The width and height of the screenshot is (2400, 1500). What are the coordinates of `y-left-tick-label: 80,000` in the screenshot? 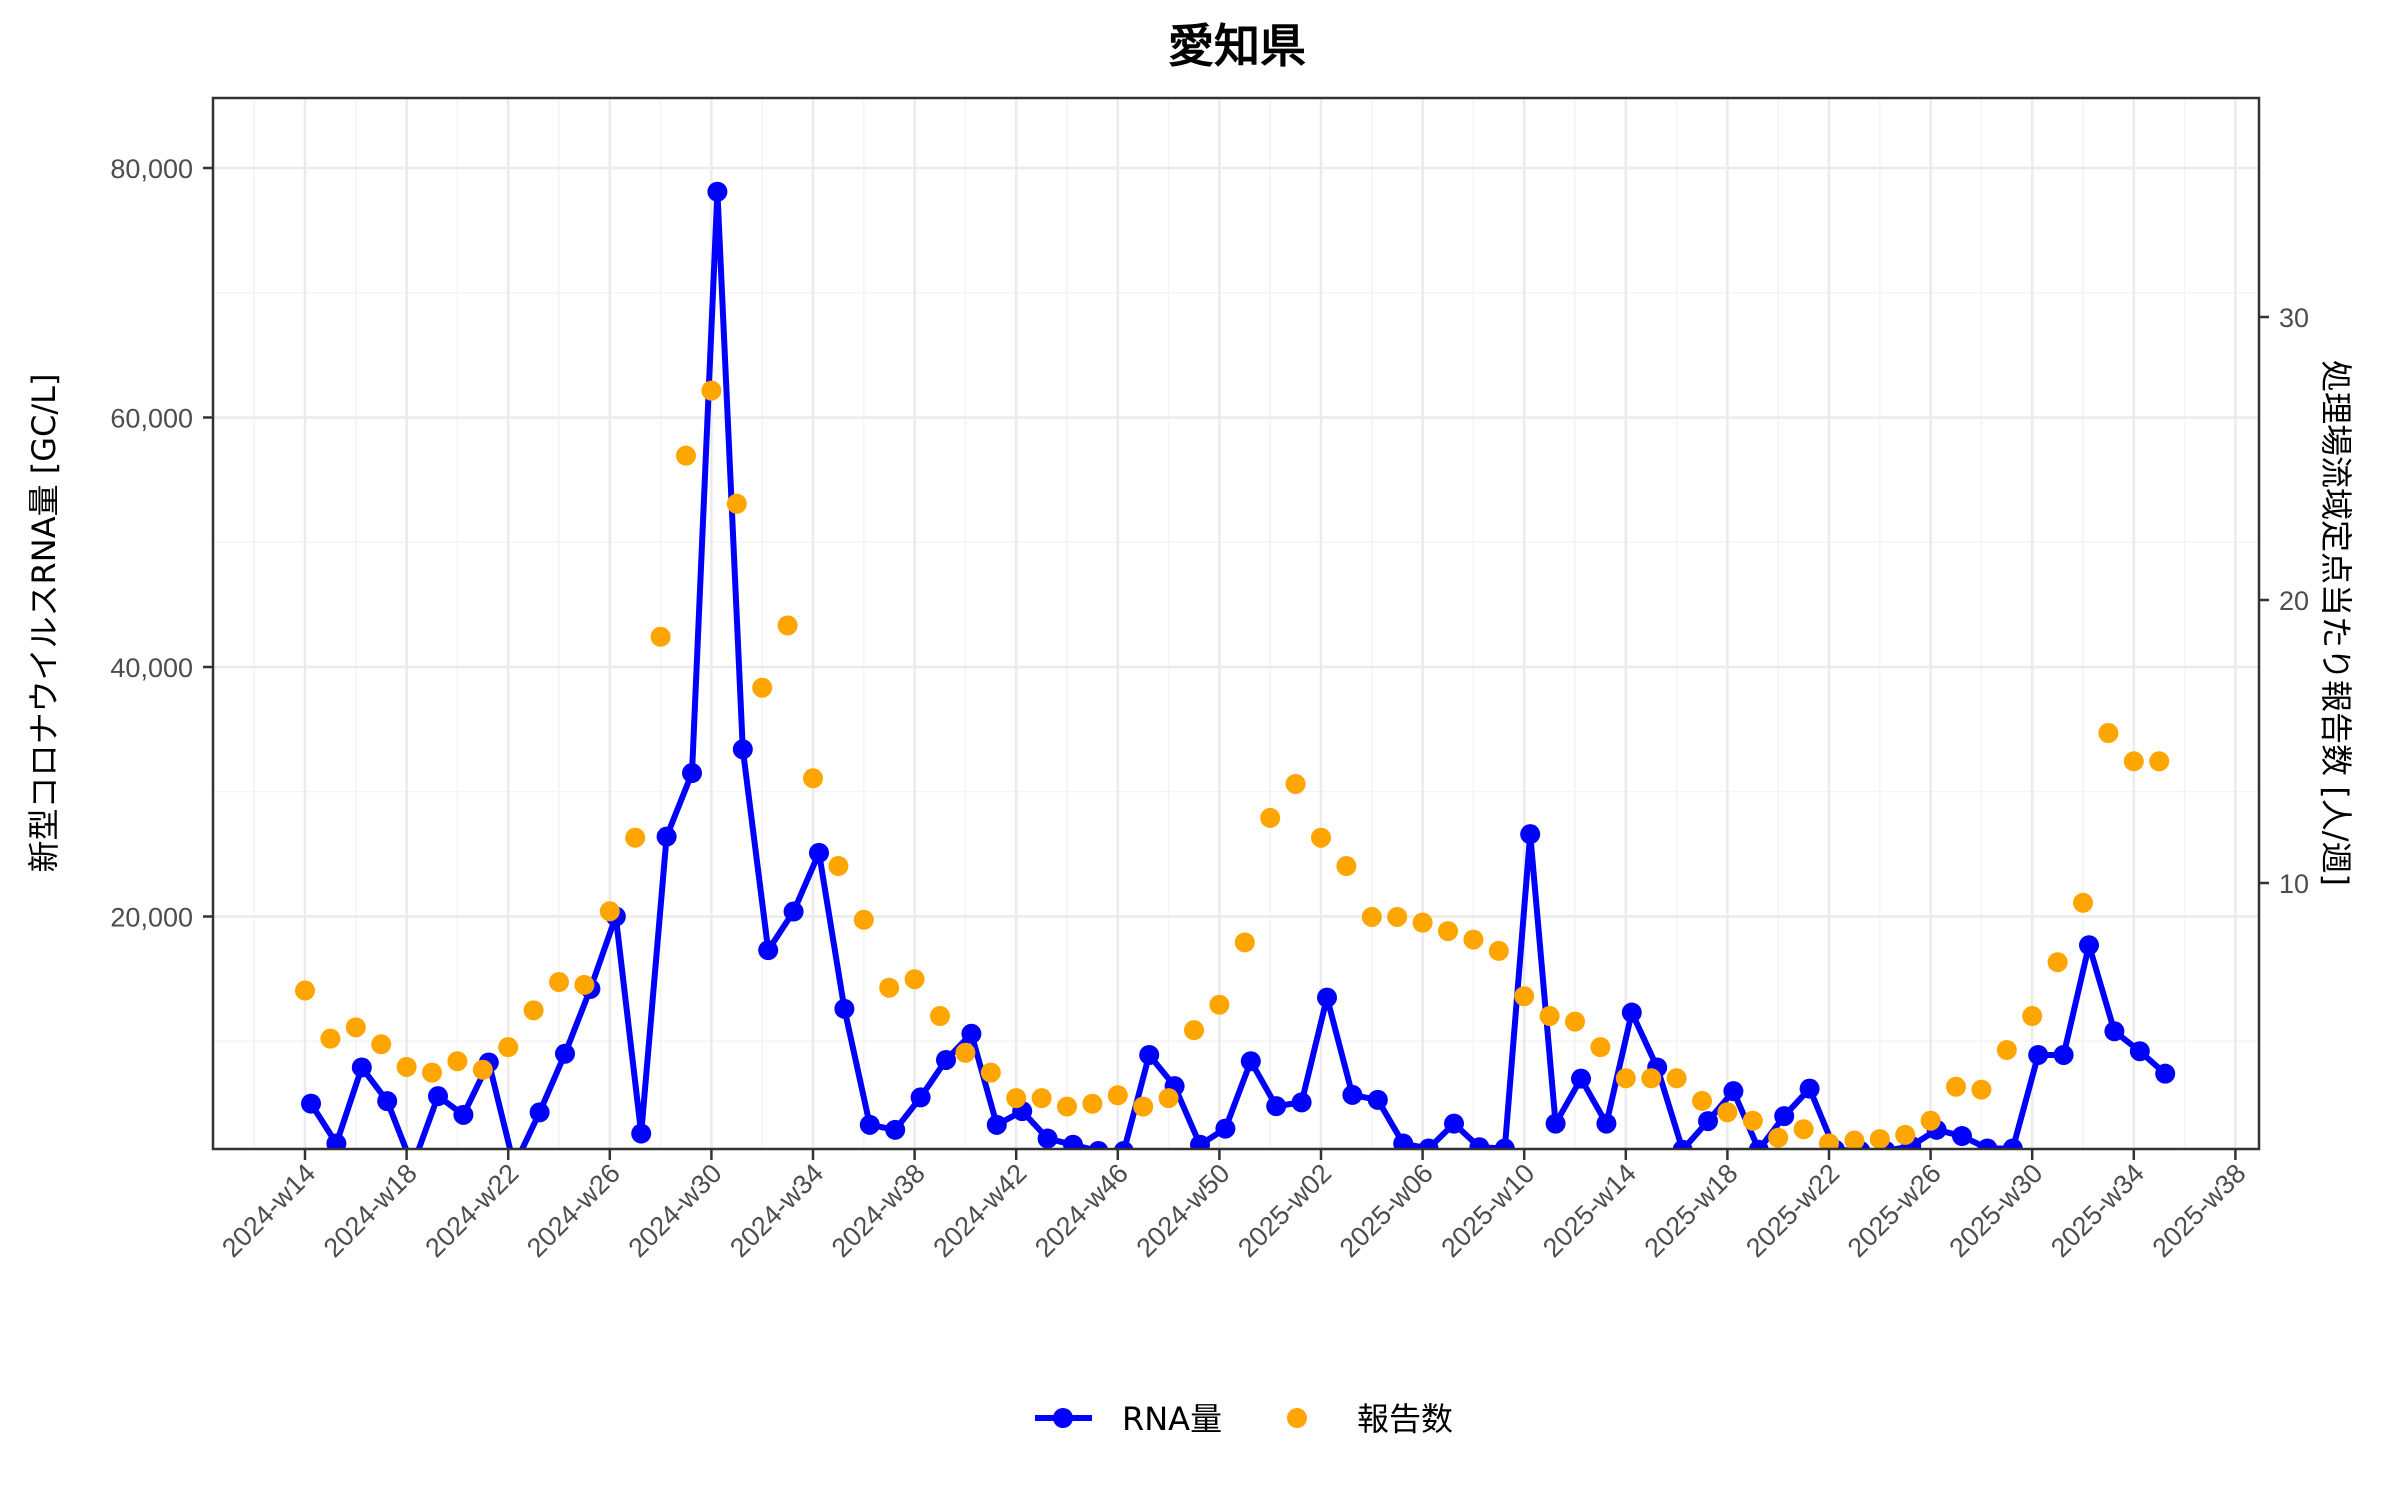 It's located at (151, 169).